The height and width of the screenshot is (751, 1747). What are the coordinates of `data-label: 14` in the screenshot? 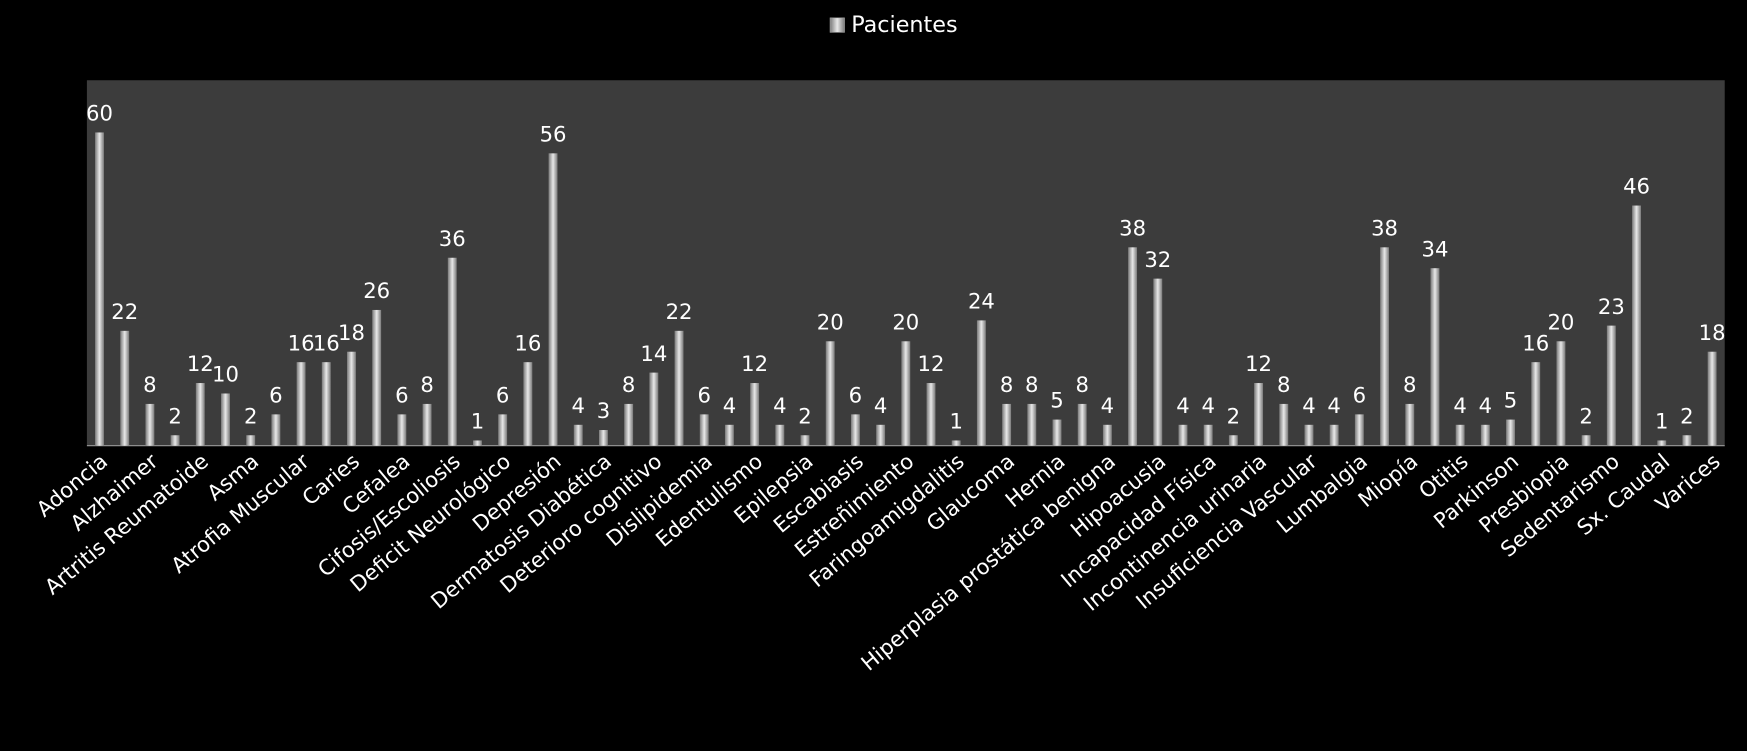 It's located at (653, 353).